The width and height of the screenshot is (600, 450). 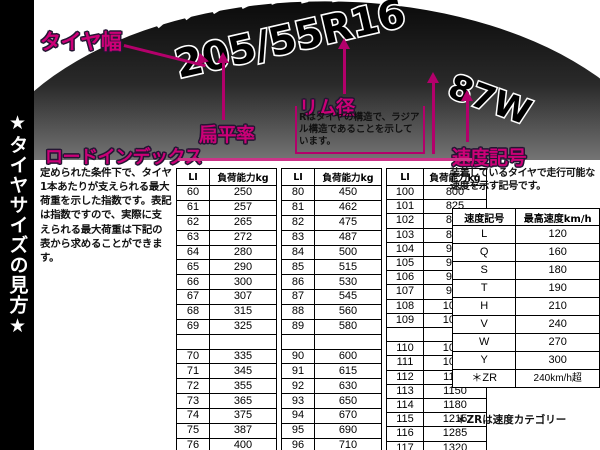 What do you see at coordinates (226, 341) in the screenshot?
I see `table-gap-row` at bounding box center [226, 341].